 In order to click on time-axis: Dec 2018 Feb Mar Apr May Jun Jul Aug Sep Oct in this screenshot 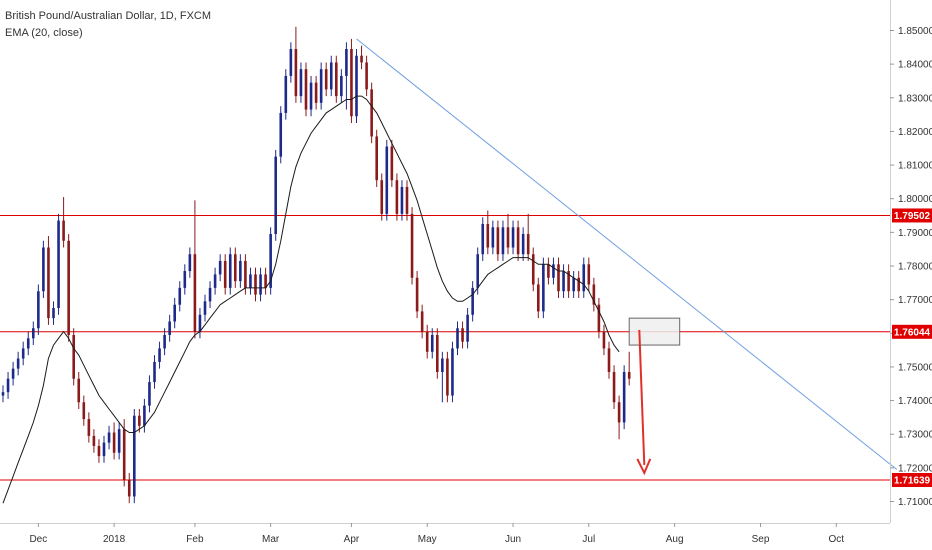, I will do `click(445, 534)`.